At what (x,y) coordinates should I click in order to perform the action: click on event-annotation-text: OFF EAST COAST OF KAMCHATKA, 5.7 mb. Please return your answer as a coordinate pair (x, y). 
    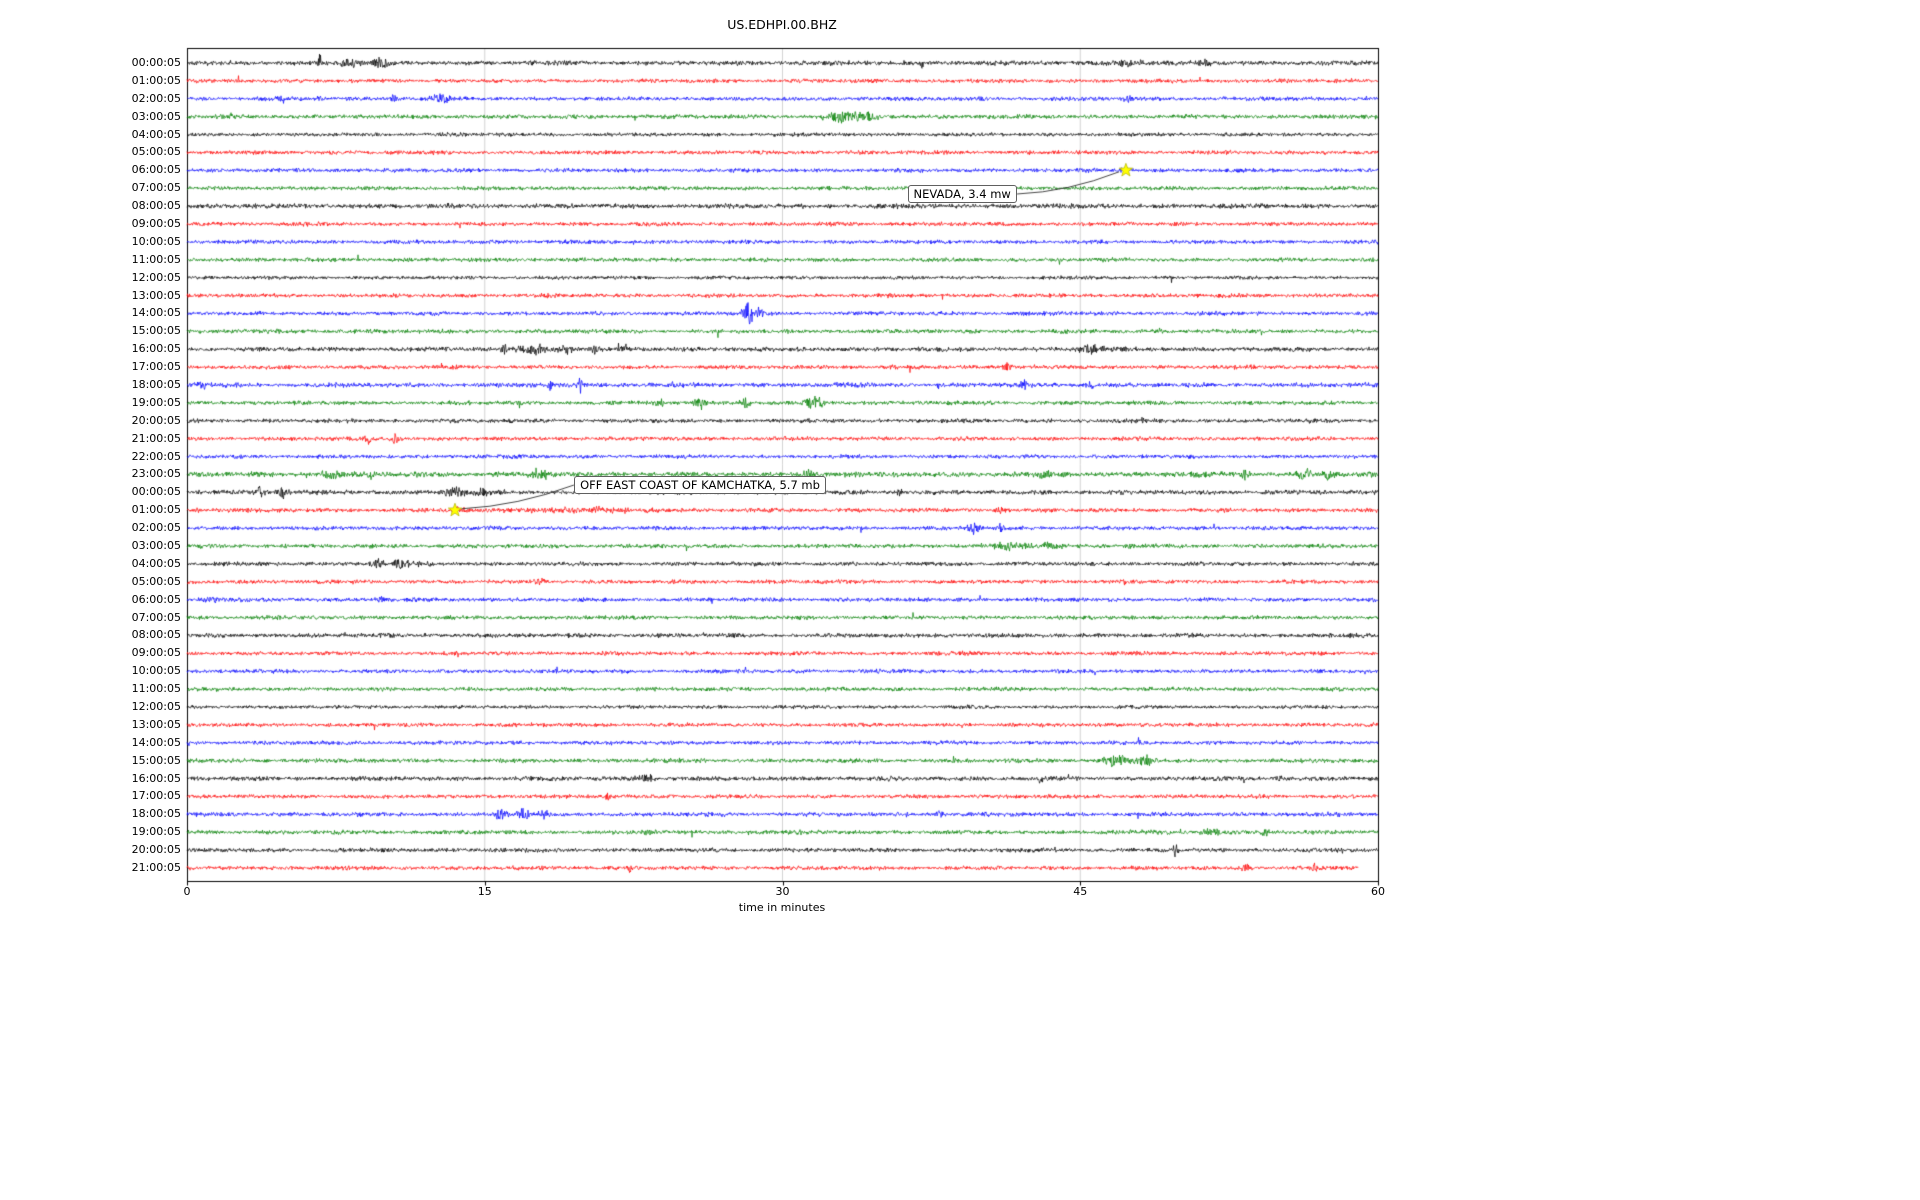
    Looking at the image, I should click on (700, 485).